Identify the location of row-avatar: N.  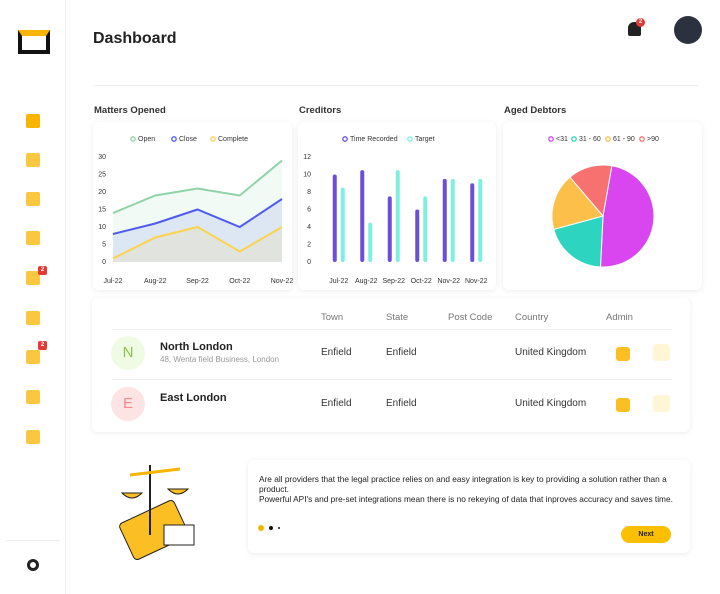
(128, 353).